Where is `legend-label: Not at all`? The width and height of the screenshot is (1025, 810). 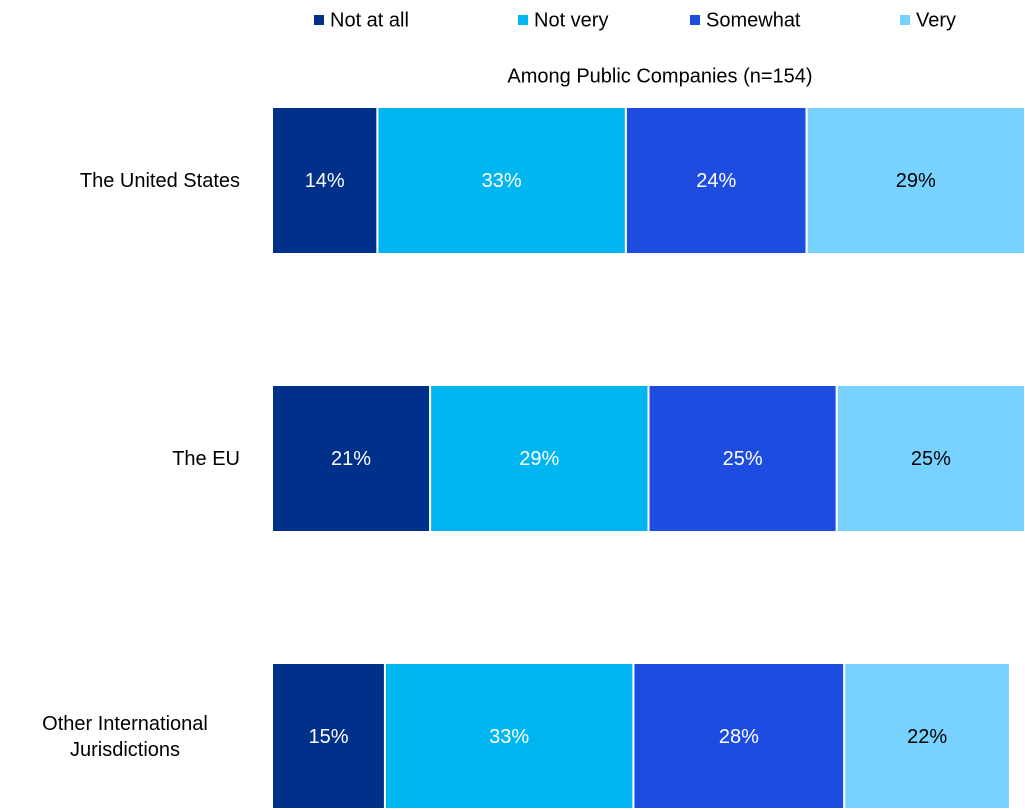 legend-label: Not at all is located at coordinates (369, 20).